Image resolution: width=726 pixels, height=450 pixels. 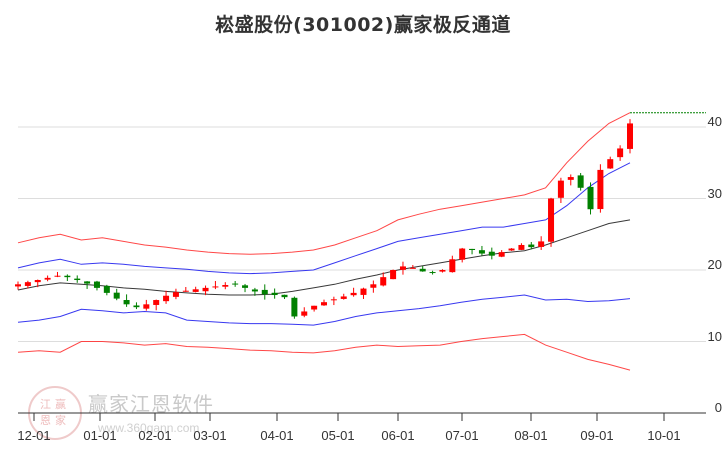 I want to click on logo-char: 江, so click(x=45, y=404).